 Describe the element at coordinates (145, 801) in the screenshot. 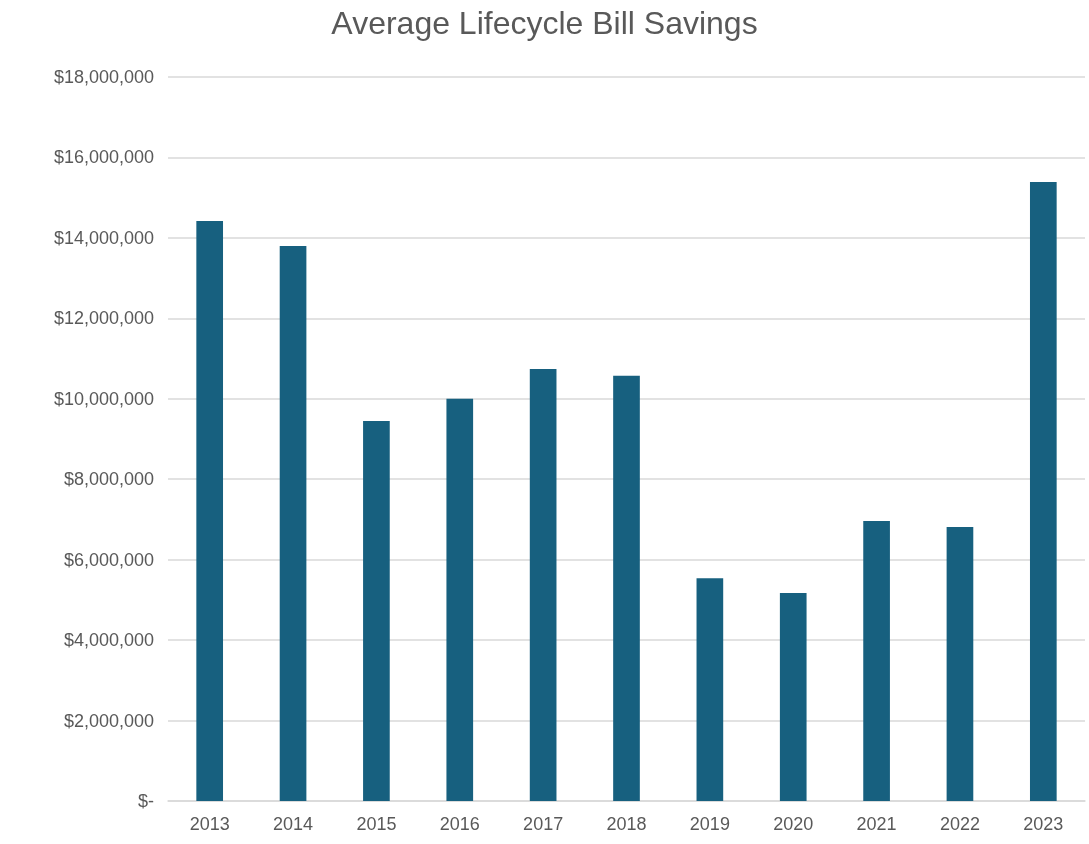

I see `y-tick-label: $-` at that location.